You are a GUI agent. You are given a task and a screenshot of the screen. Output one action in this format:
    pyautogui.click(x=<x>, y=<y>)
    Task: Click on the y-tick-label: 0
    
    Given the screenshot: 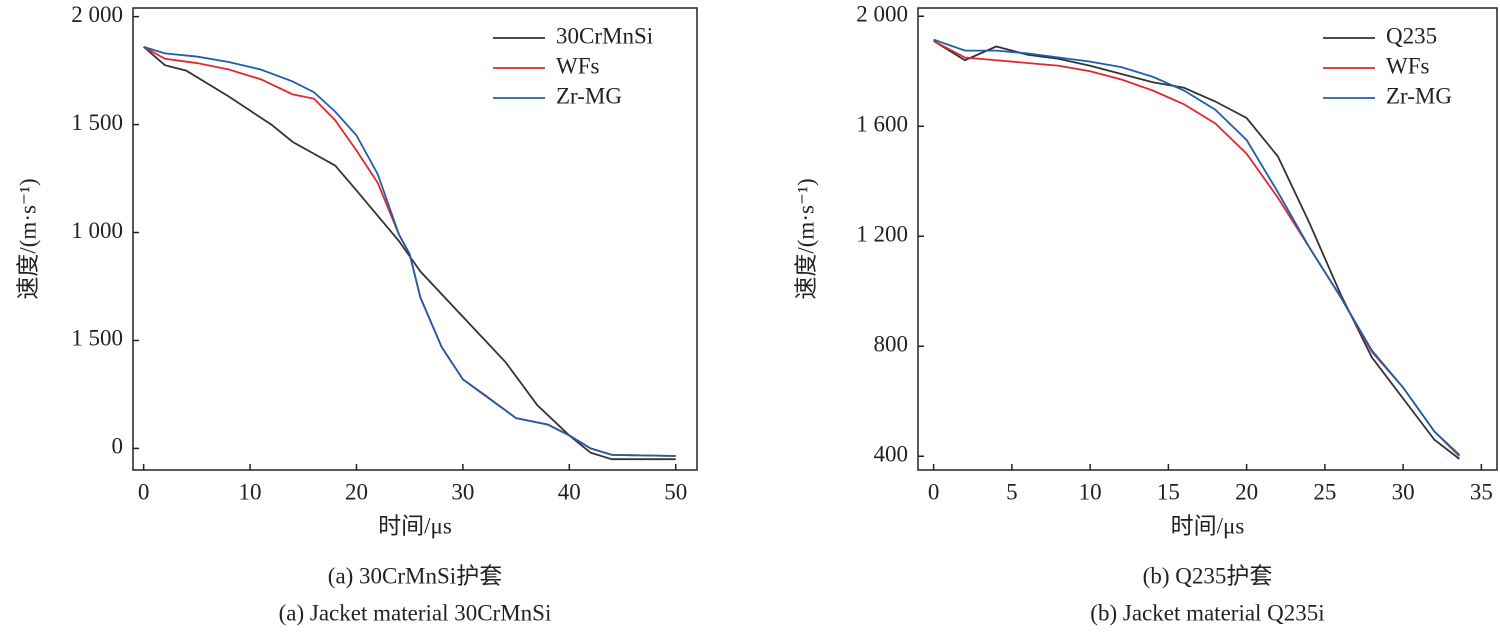 What is the action you would take?
    pyautogui.click(x=118, y=446)
    